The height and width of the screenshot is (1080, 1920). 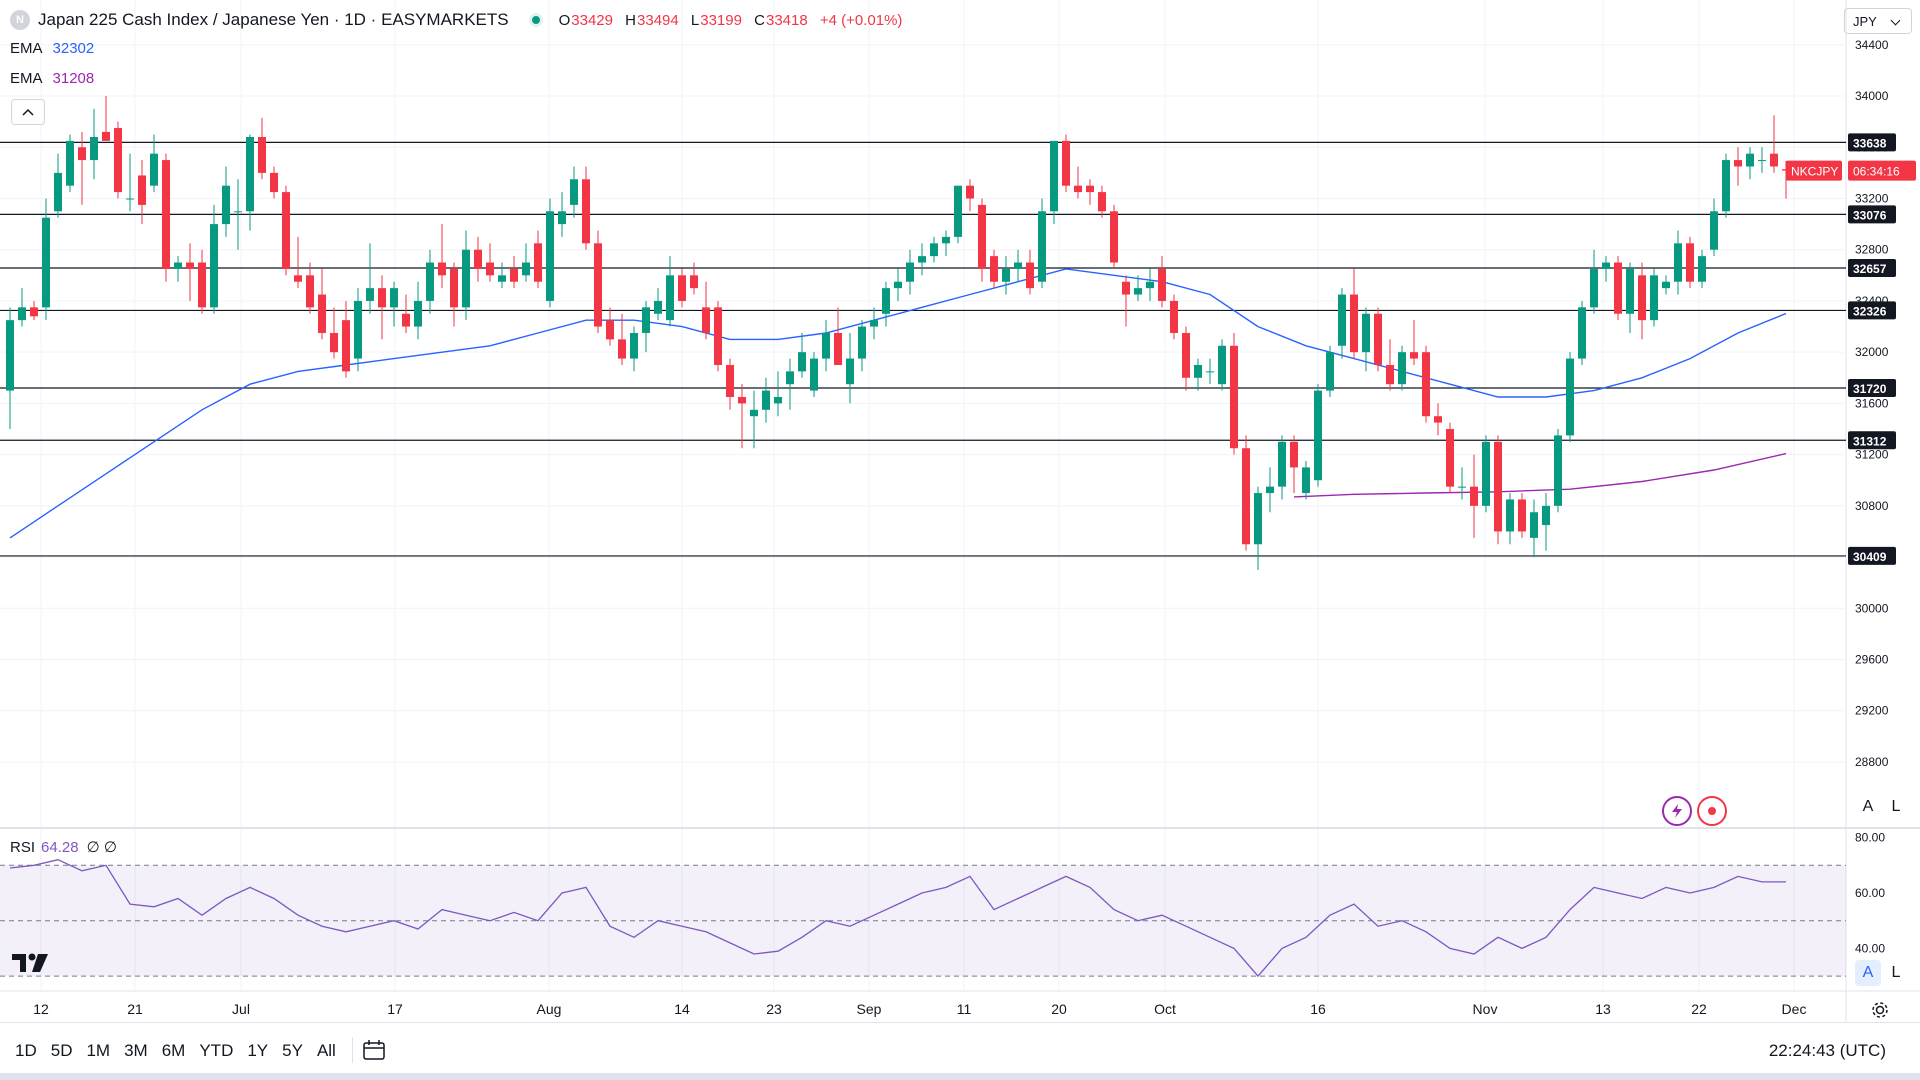 I want to click on range-1d-button: 1D, so click(x=26, y=1050).